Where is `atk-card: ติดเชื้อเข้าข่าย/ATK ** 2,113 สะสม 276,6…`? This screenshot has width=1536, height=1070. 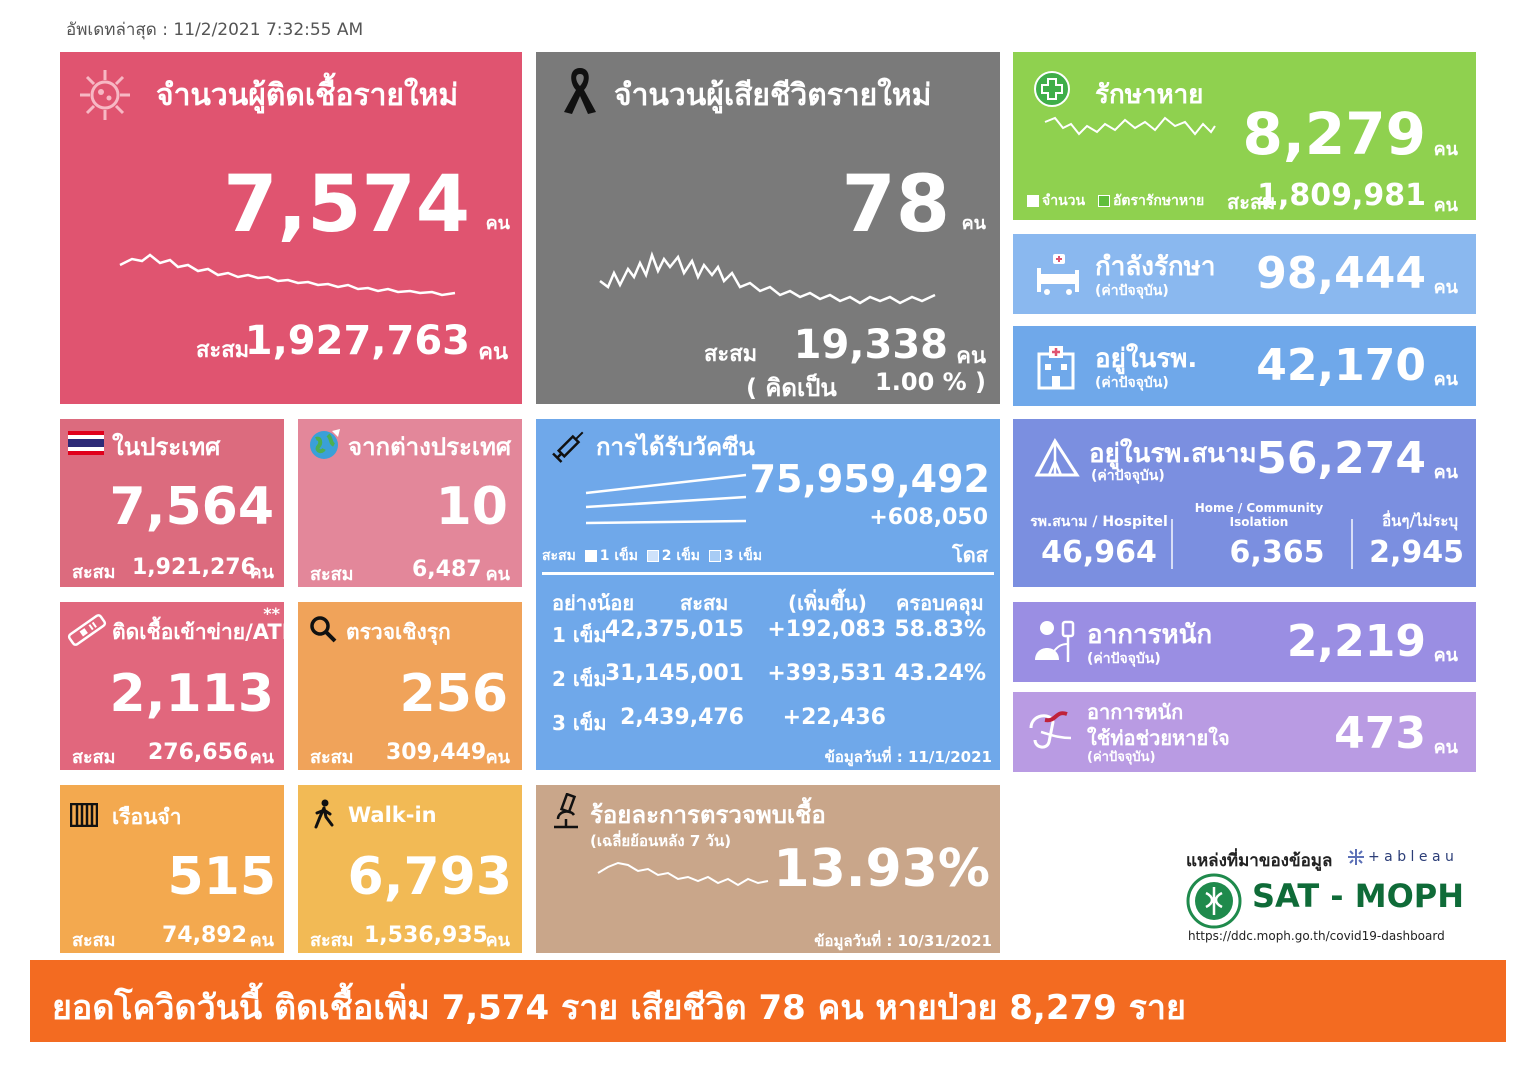 atk-card: ติดเชื้อเข้าข่าย/ATK ** 2,113 สะสม 276,6… is located at coordinates (172, 686).